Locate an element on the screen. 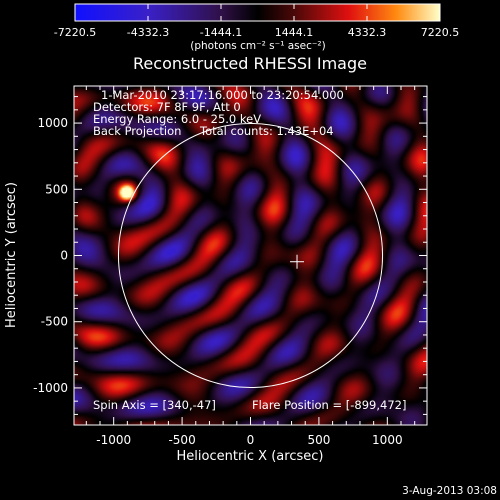 This screenshot has width=500, height=500. annotation-time-range: 1-Mar-2010 23:17:16.000 to 23:20:54.000 is located at coordinates (222, 95).